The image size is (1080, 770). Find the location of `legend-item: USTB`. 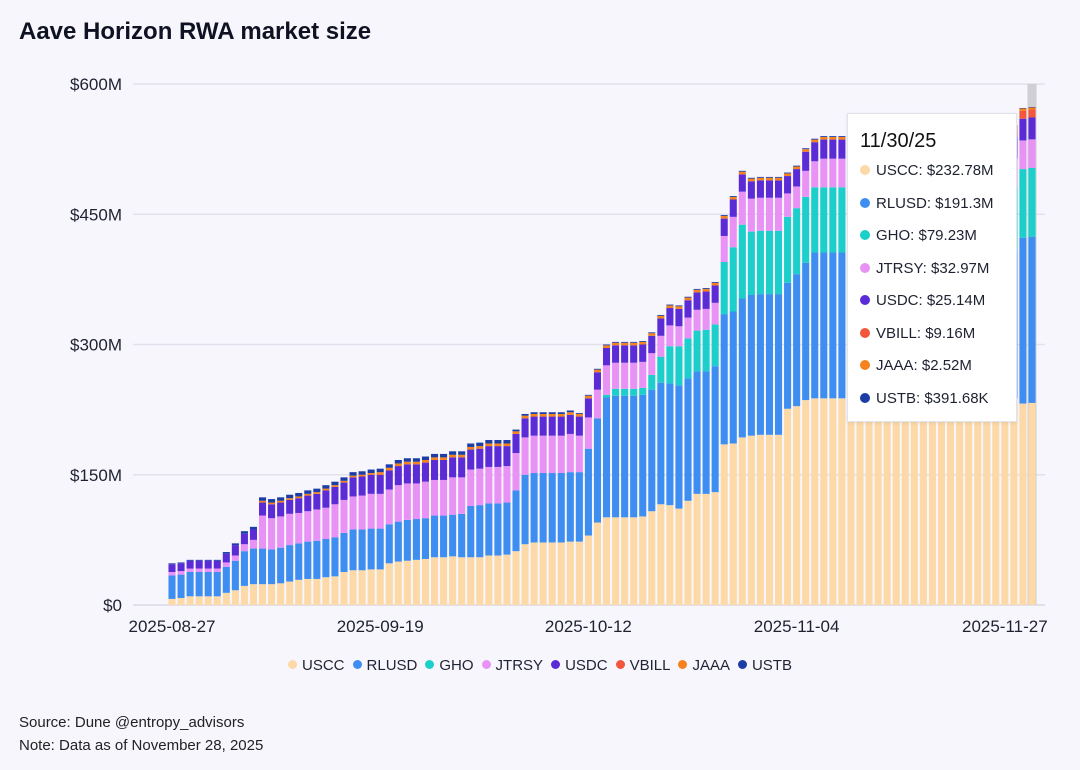

legend-item: USTB is located at coordinates (764, 665).